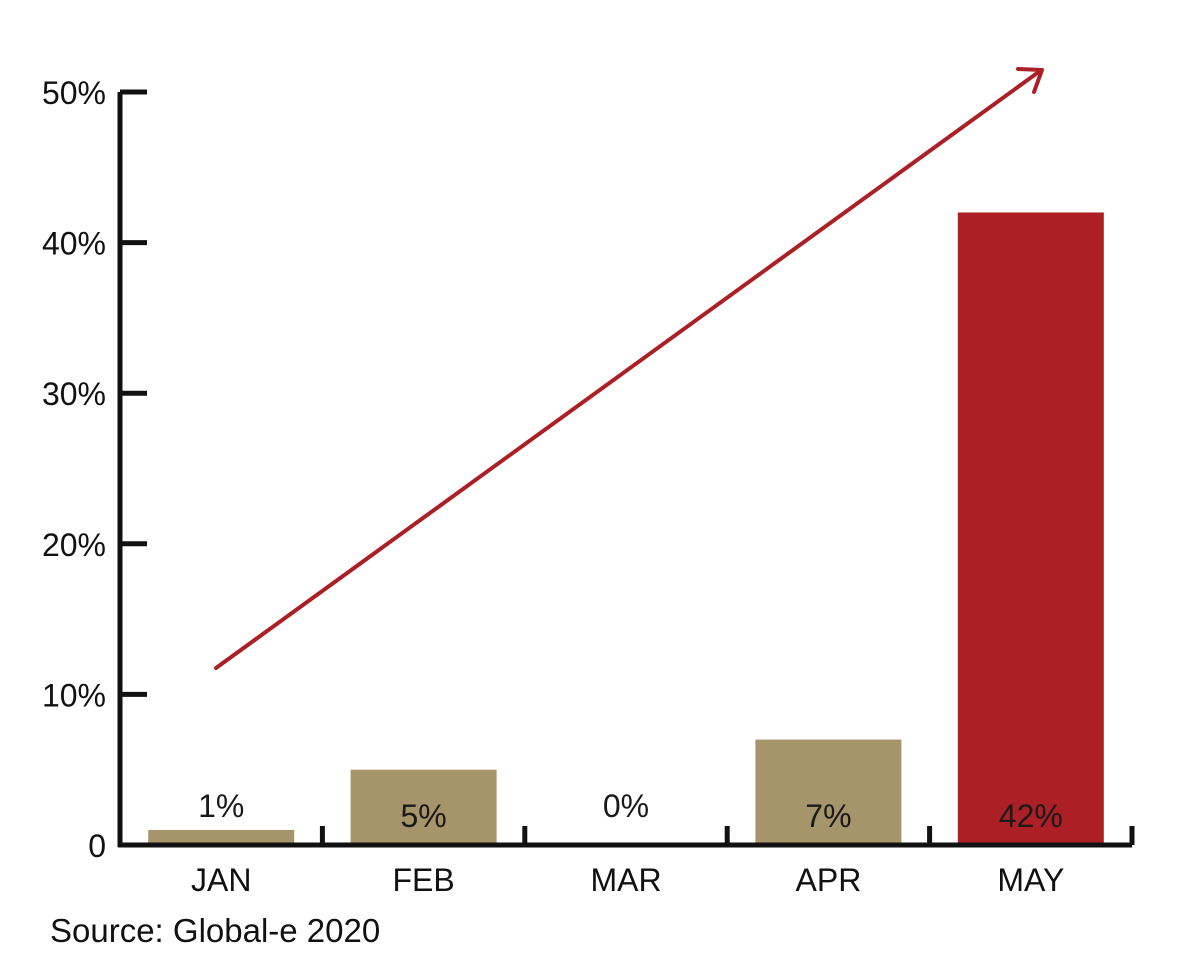 The height and width of the screenshot is (972, 1202). I want to click on data-label: 1%, so click(221, 806).